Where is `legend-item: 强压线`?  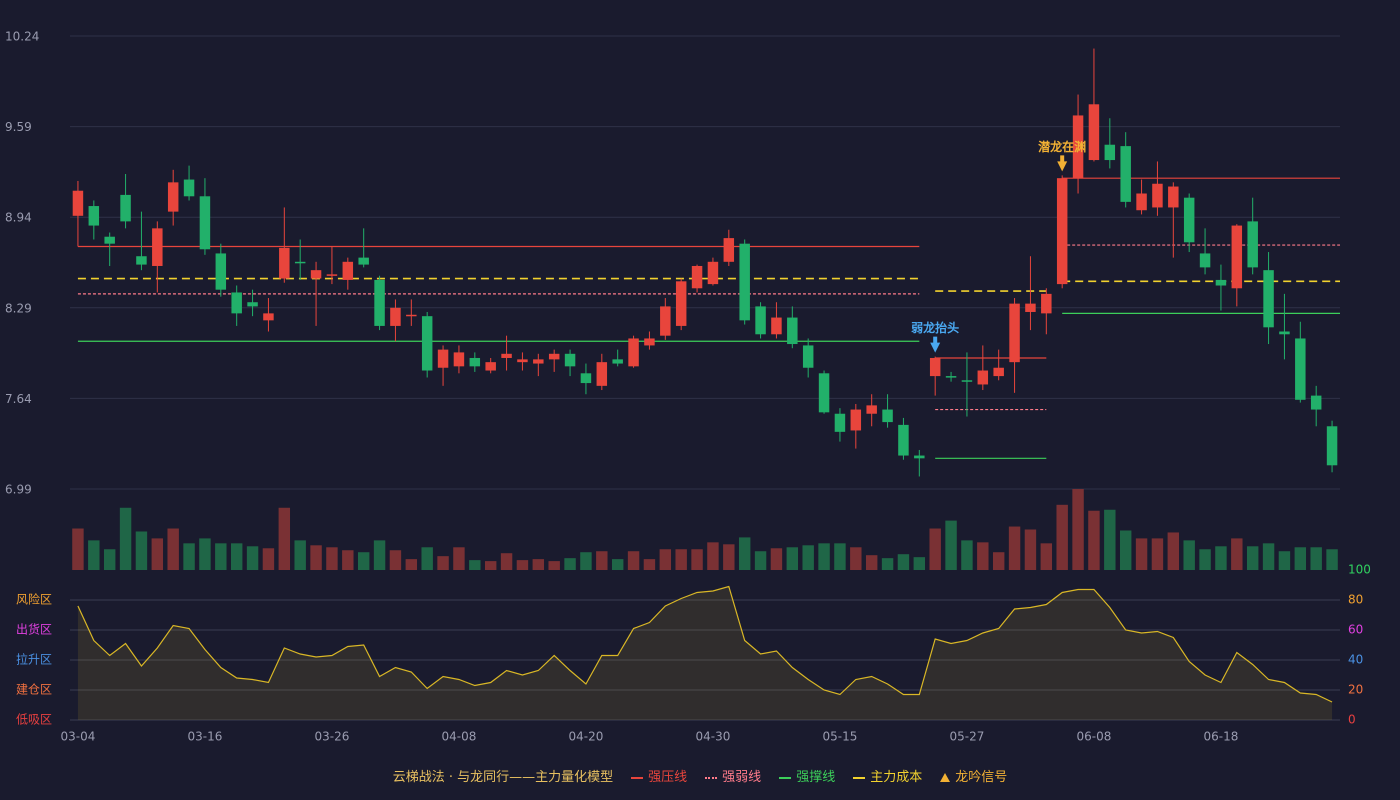
legend-item: 强压线 is located at coordinates (659, 777).